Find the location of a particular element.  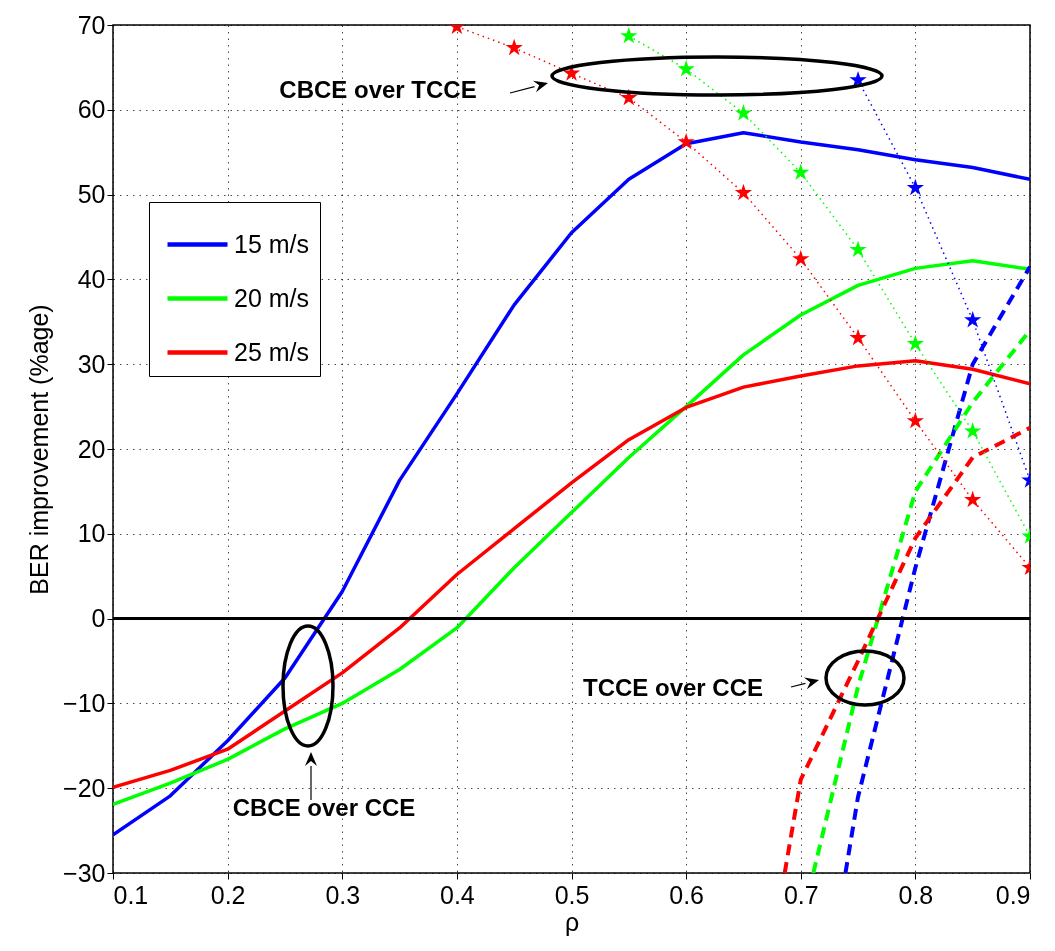

x-tick-label: 0.8 is located at coordinates (916, 894).